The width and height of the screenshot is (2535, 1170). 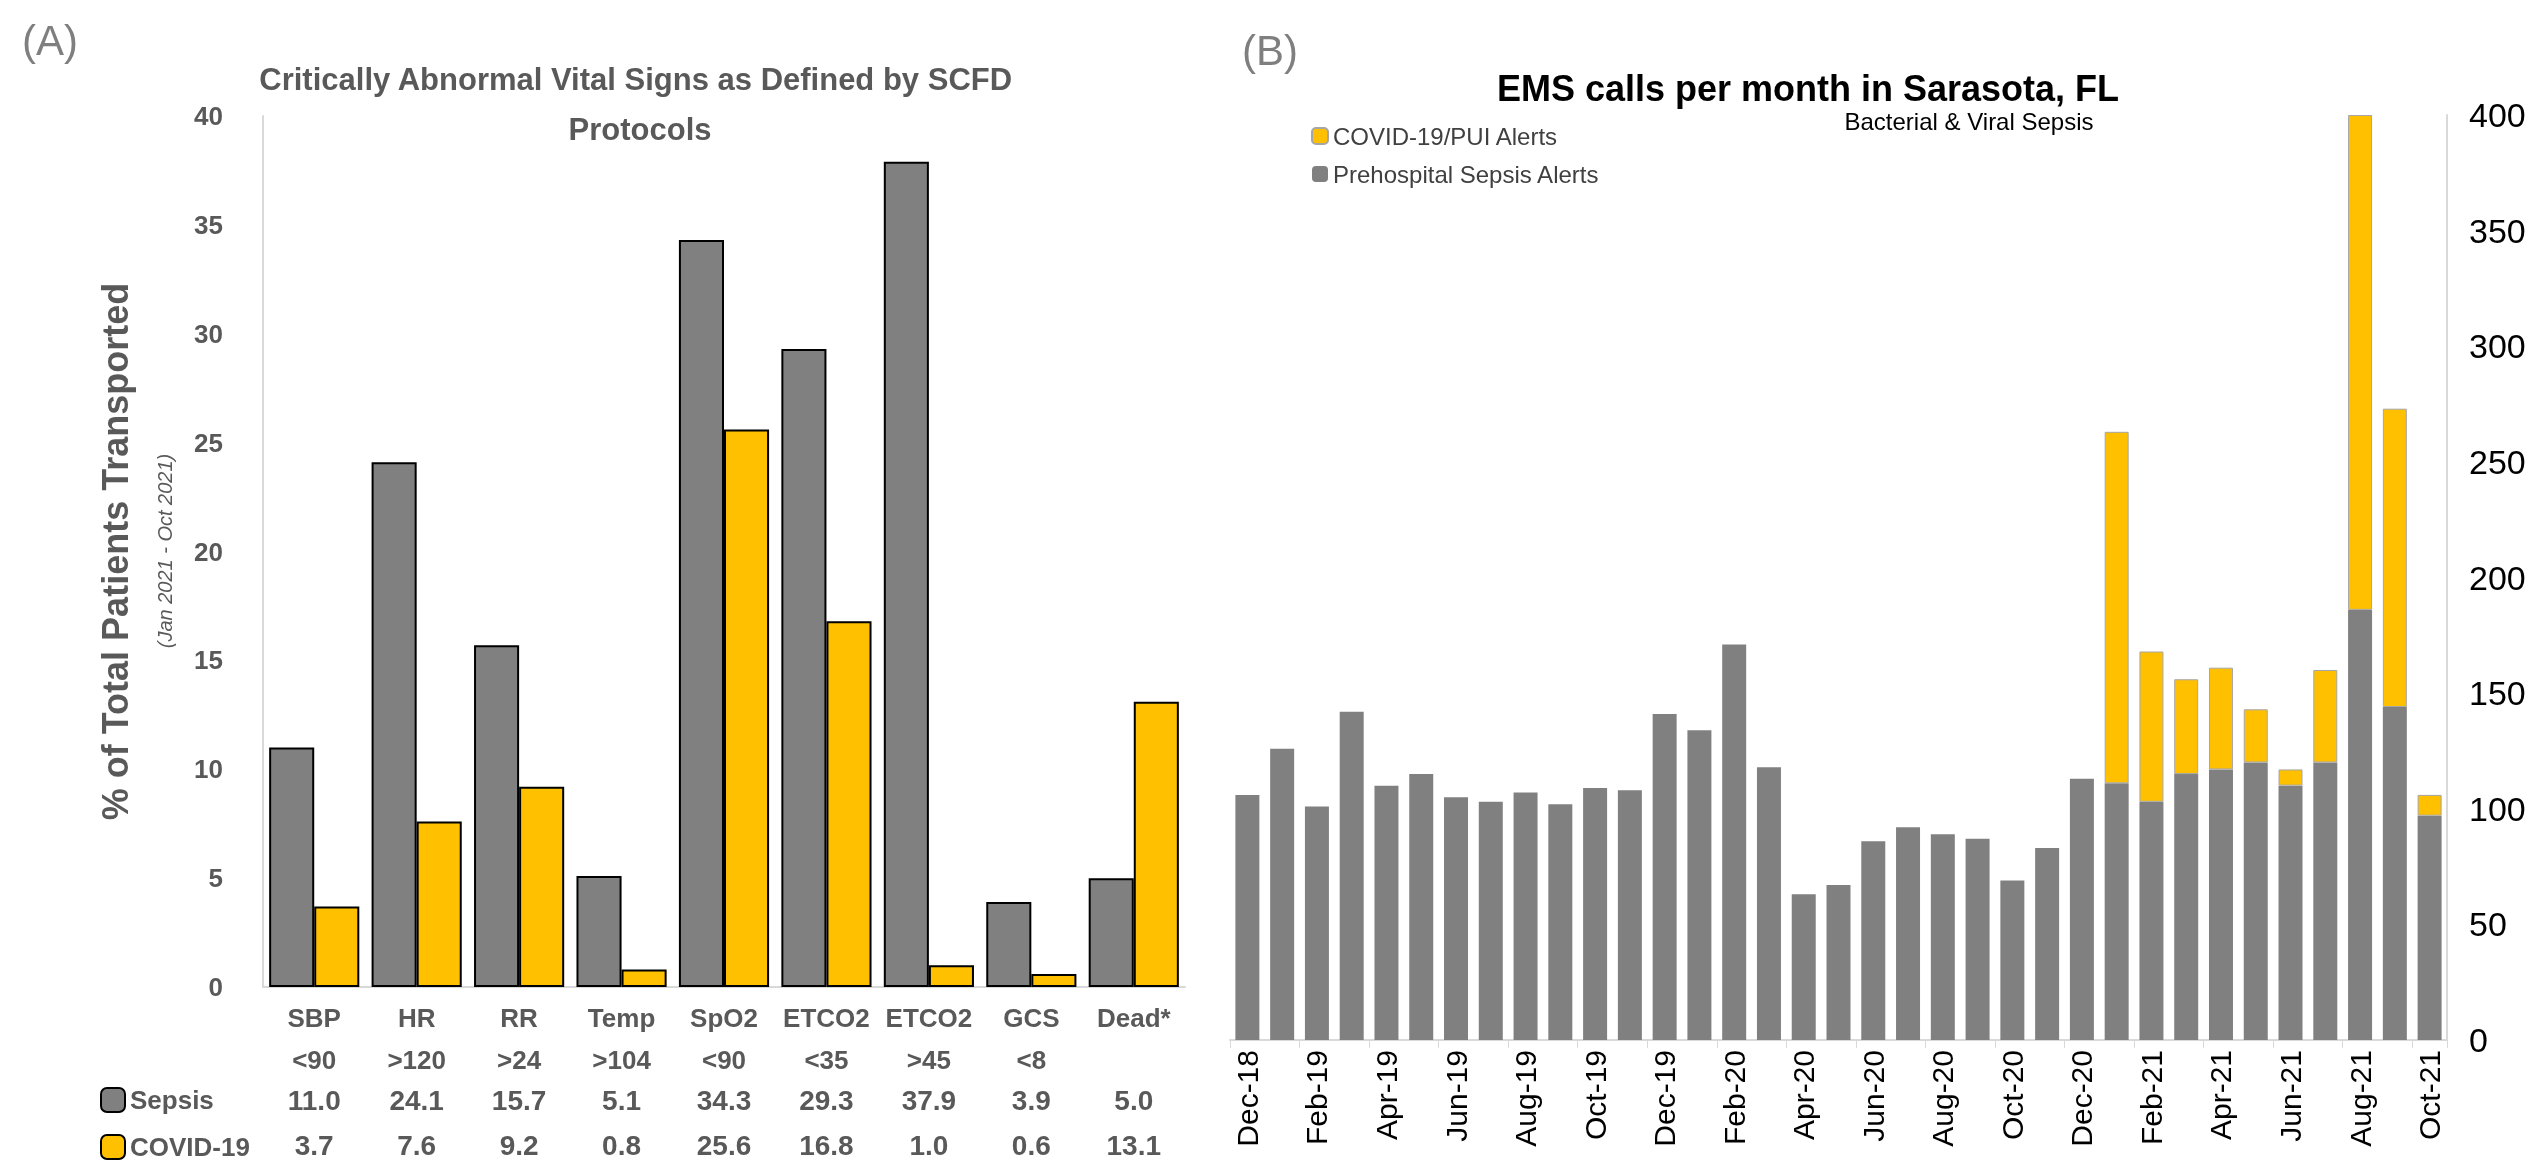 What do you see at coordinates (1526, 1098) in the screenshot?
I see `x-tick-label: Aug-19` at bounding box center [1526, 1098].